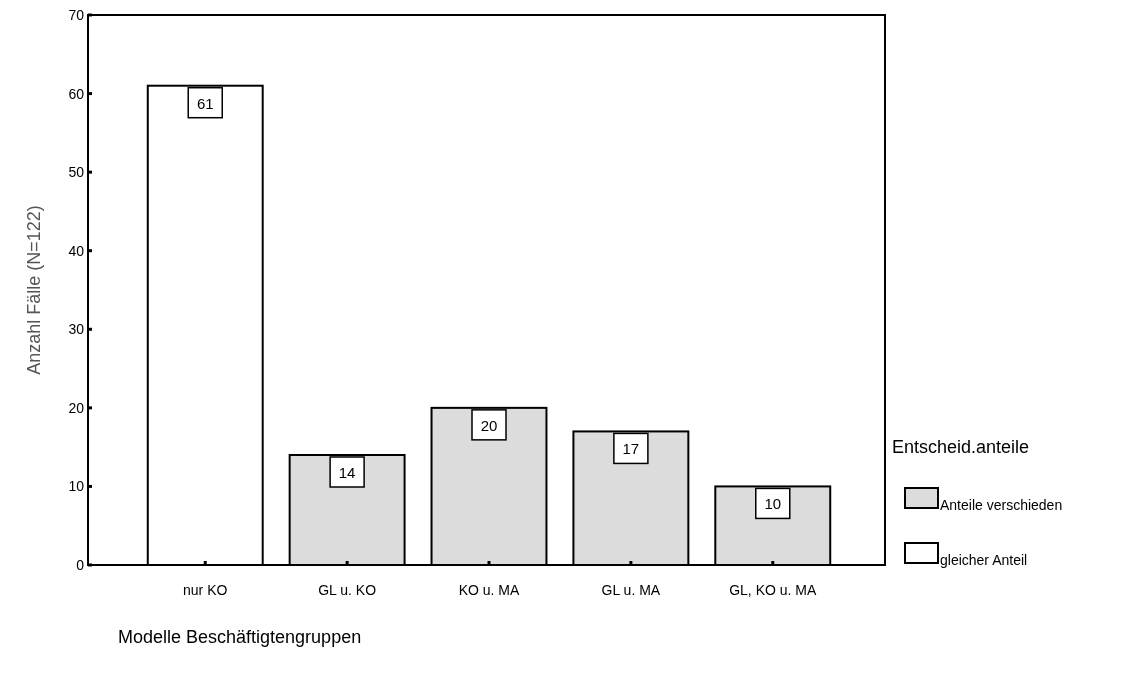 This screenshot has width=1131, height=676. I want to click on x-tick-label: KO u. MA, so click(489, 590).